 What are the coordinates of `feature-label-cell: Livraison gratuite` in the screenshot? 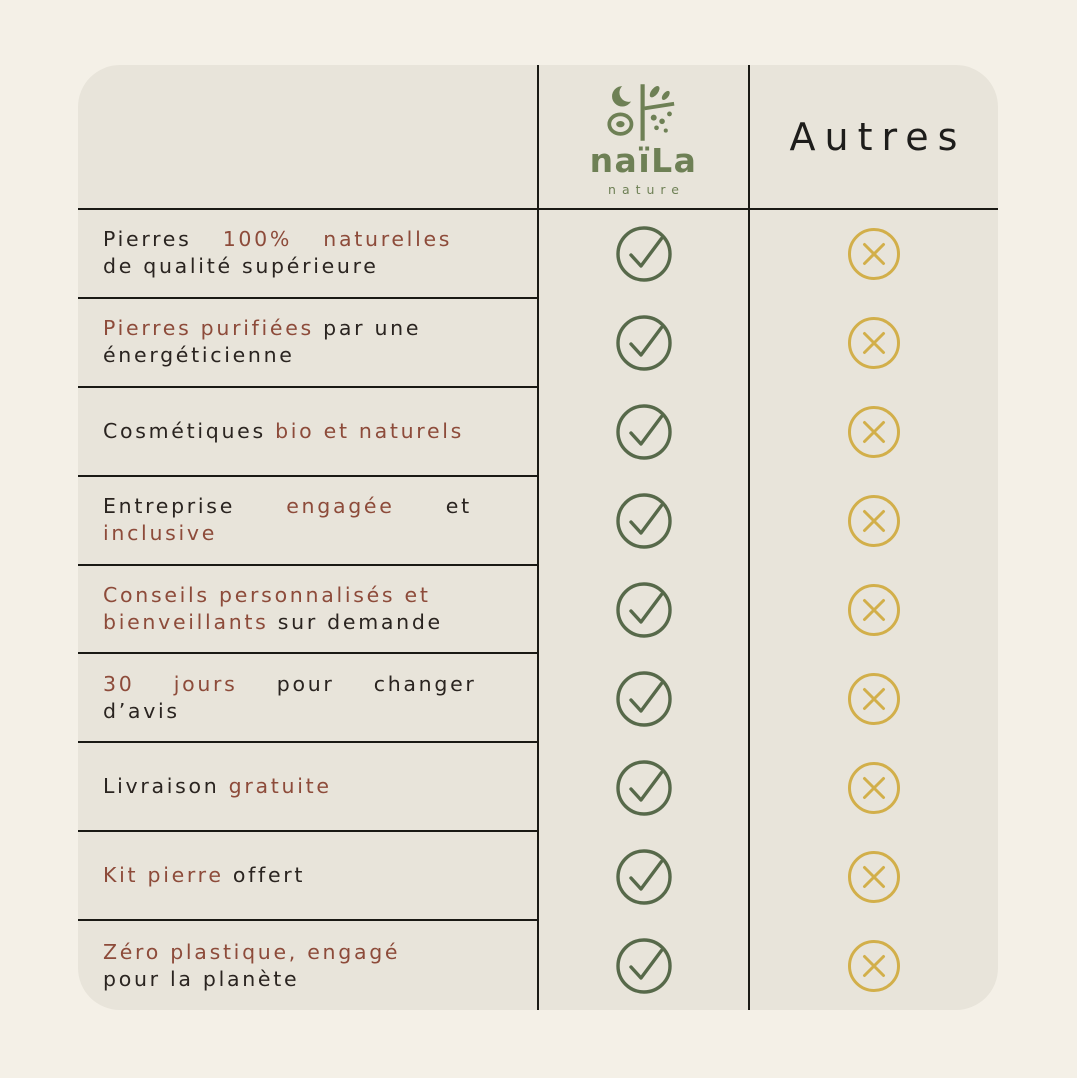 It's located at (307, 788).